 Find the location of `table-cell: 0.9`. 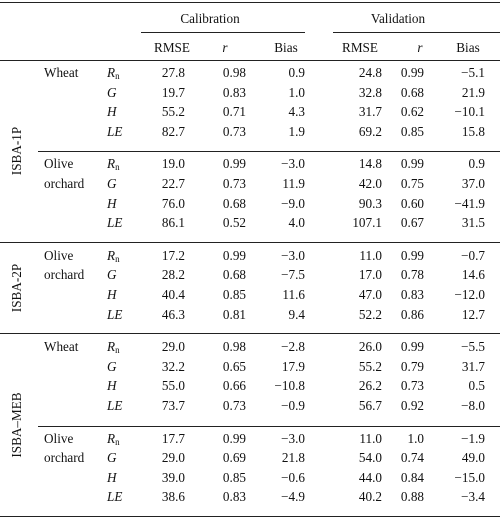

table-cell: 0.9 is located at coordinates (296, 72).